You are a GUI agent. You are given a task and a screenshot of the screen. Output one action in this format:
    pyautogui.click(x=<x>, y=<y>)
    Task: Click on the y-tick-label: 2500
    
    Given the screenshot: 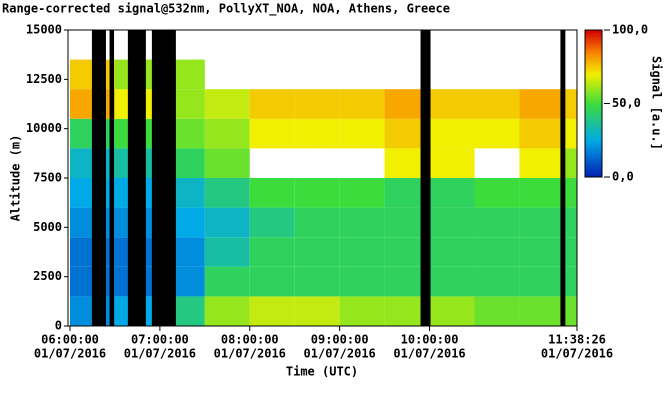 What is the action you would take?
    pyautogui.click(x=47, y=276)
    